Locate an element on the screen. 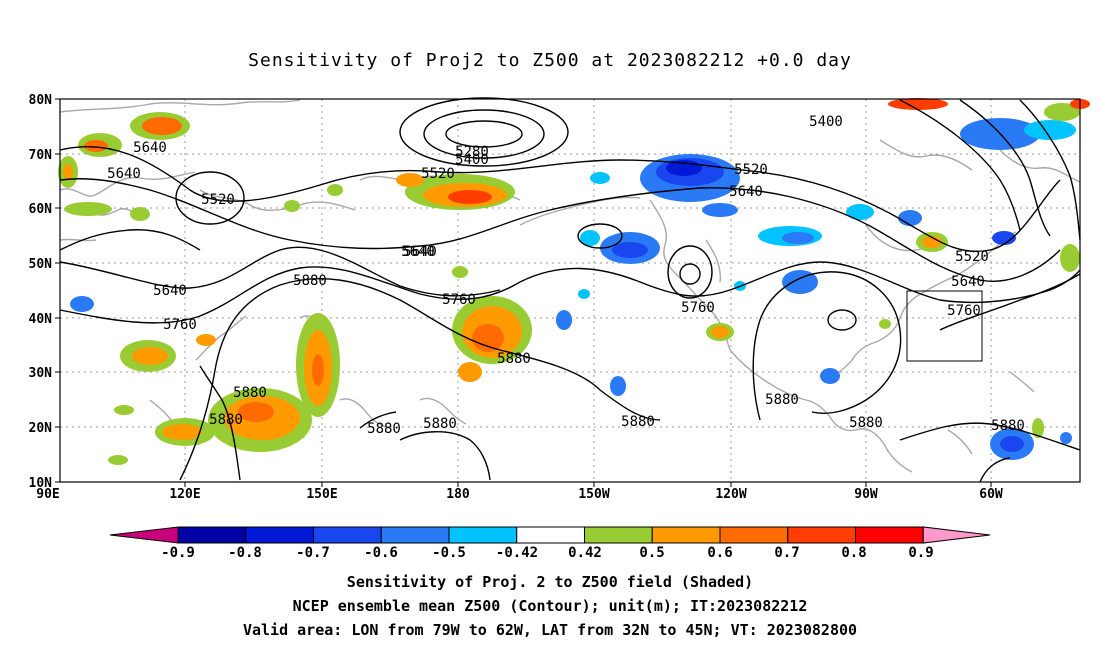 The image size is (1100, 650). lon-label: 60W is located at coordinates (991, 494).